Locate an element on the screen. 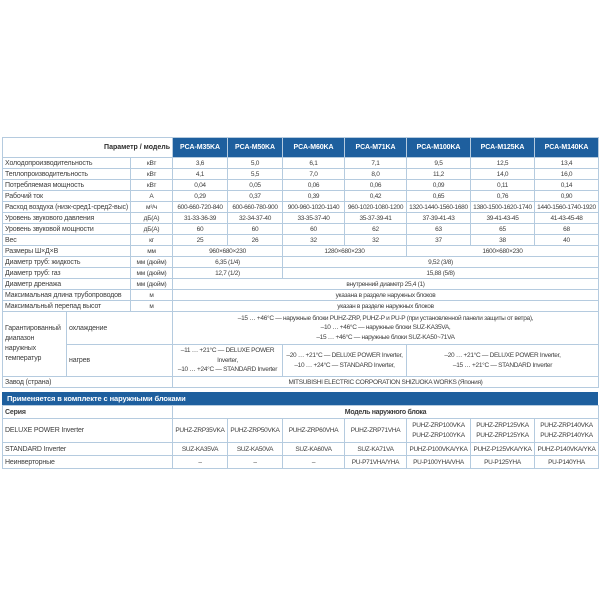 This screenshot has width=600, height=600. value-cell: 0,65 is located at coordinates (438, 196).